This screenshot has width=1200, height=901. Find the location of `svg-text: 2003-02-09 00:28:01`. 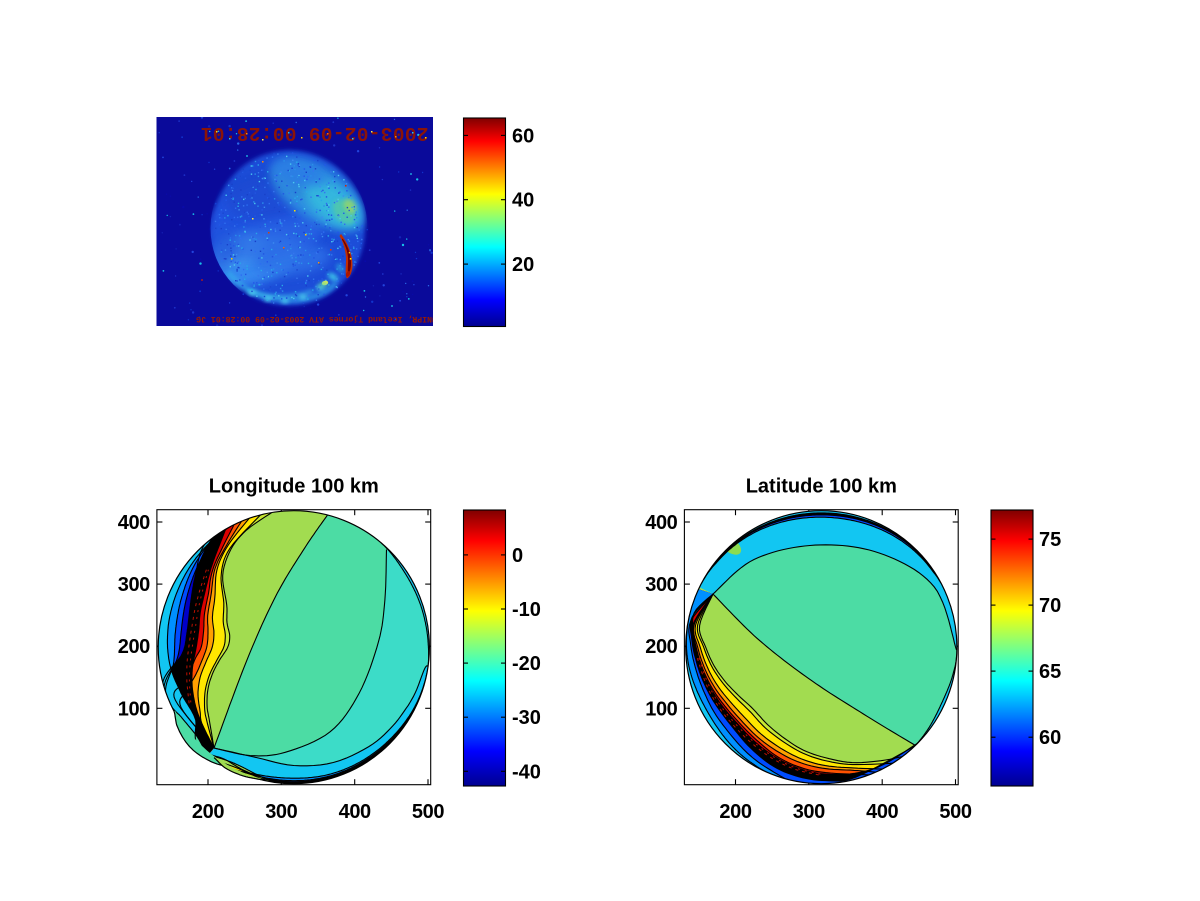

svg-text: 2003-02-09 00:28:01 is located at coordinates (314, 133).